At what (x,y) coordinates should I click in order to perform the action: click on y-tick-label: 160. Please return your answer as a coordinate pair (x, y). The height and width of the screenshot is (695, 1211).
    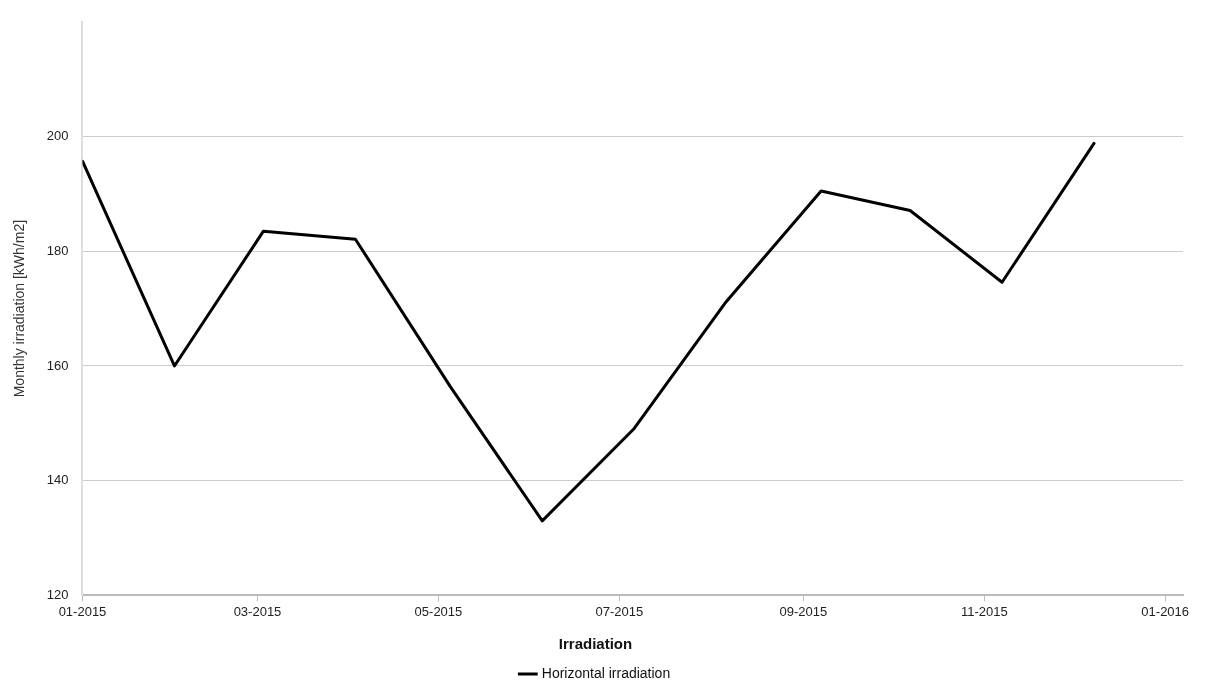
    Looking at the image, I should click on (57, 365).